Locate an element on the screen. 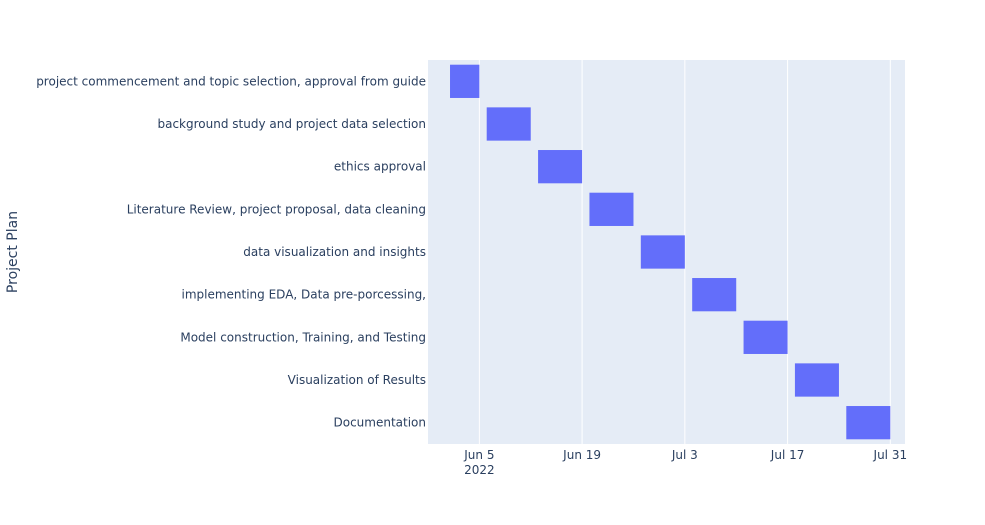 This screenshot has height=525, width=985. x-tick-label: Jul 31 is located at coordinates (890, 455).